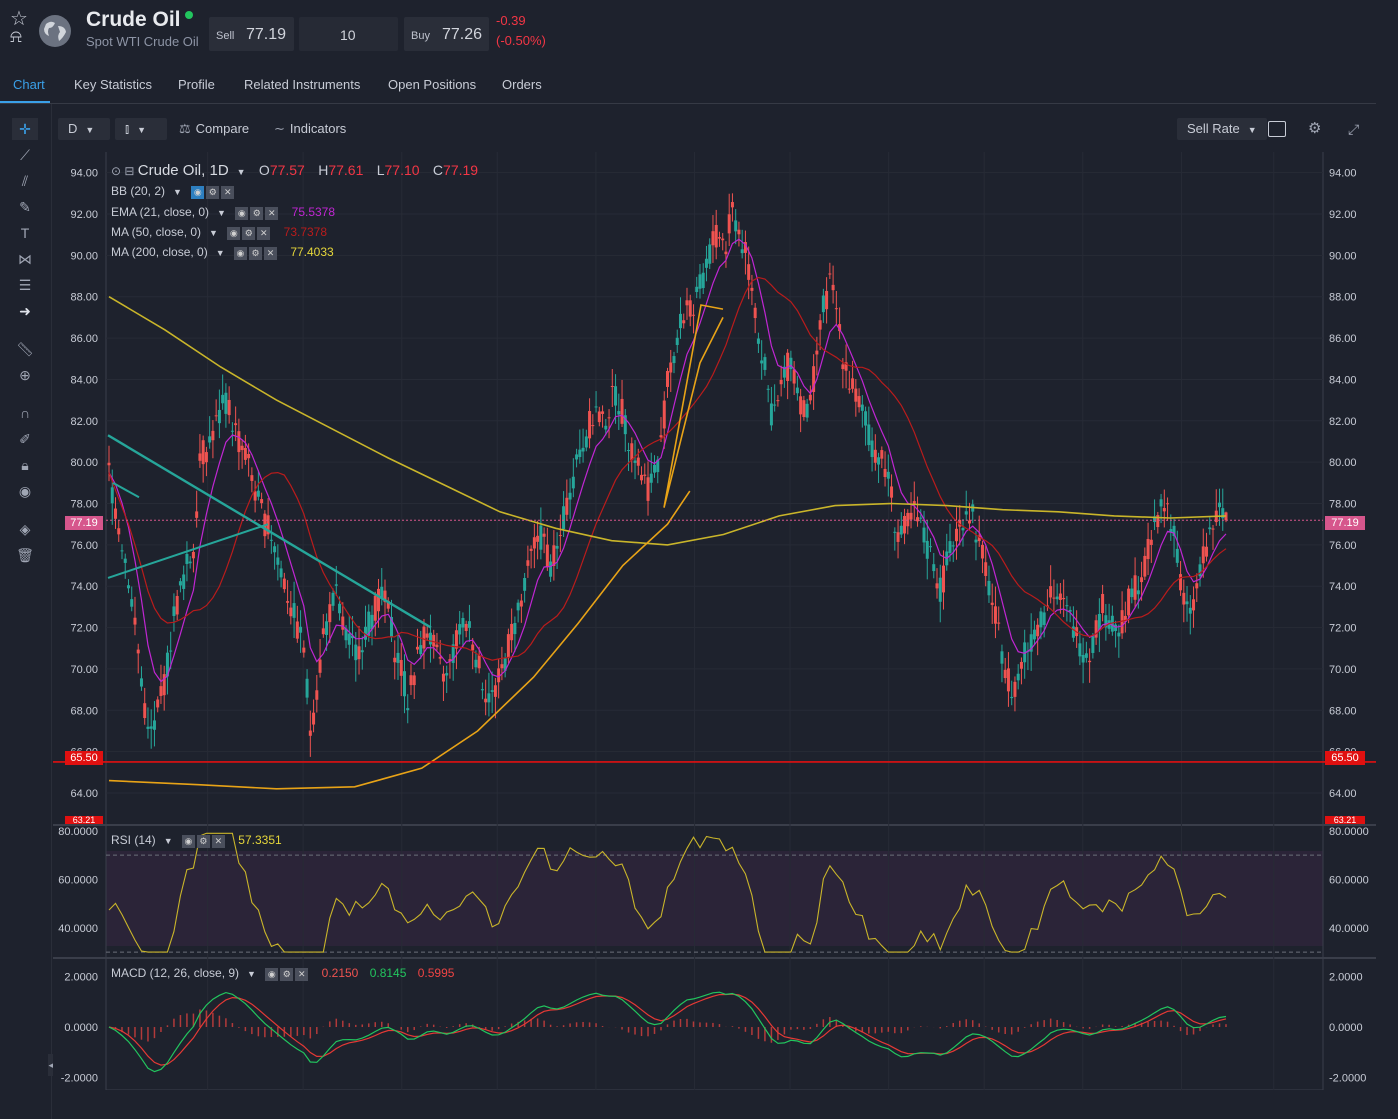 Image resolution: width=1398 pixels, height=1119 pixels. What do you see at coordinates (302, 84) in the screenshot?
I see `tab-related-instruments: Related Instruments` at bounding box center [302, 84].